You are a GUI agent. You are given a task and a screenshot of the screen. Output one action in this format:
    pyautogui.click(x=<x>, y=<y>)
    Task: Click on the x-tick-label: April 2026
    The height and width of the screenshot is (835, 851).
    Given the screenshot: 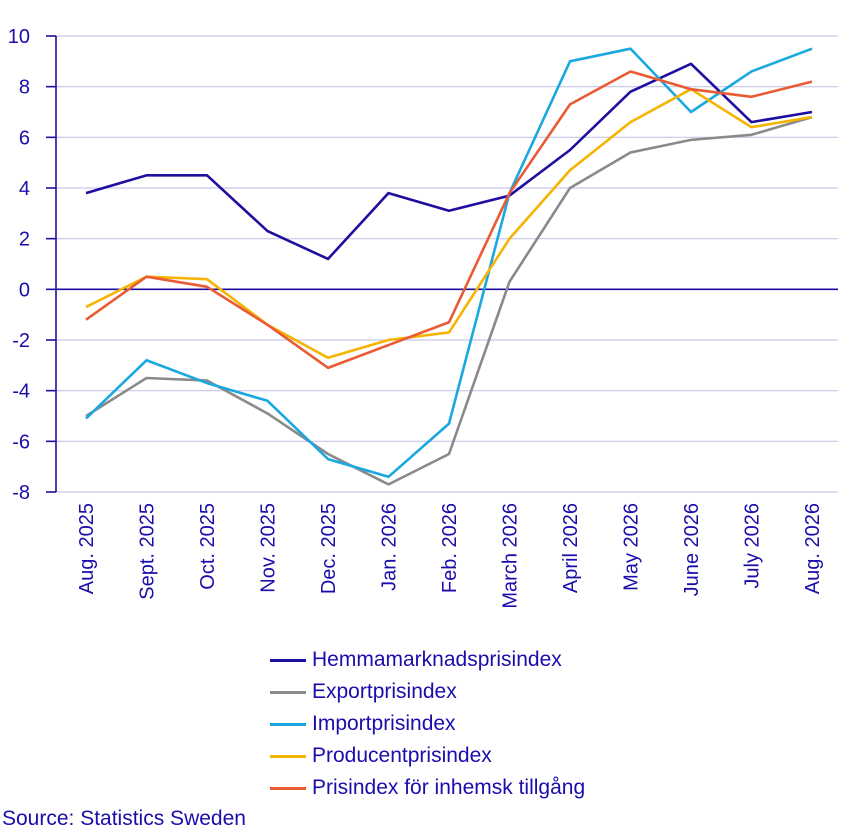 What is the action you would take?
    pyautogui.click(x=571, y=548)
    